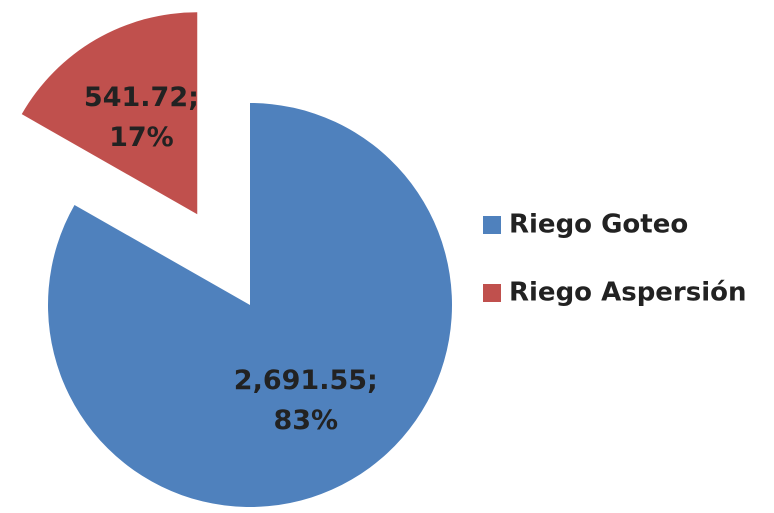  What do you see at coordinates (628, 293) in the screenshot?
I see `legend-label: Riego Aspersión` at bounding box center [628, 293].